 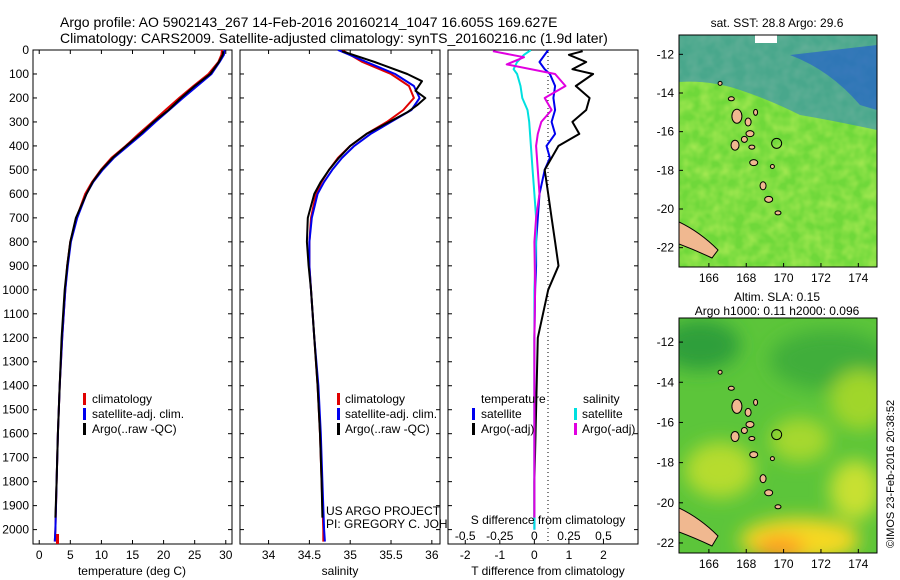 What do you see at coordinates (15, 506) in the screenshot?
I see `depth-tick-label: 1900` at bounding box center [15, 506].